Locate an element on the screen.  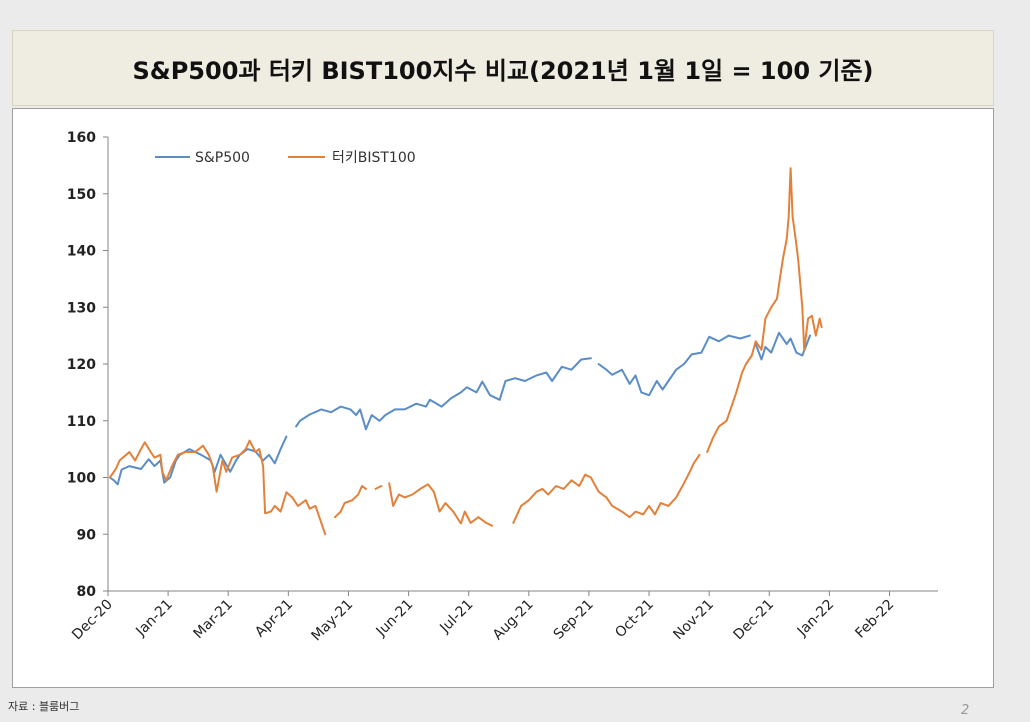
source-note: 자료 : 블룸버그 is located at coordinates (44, 706).